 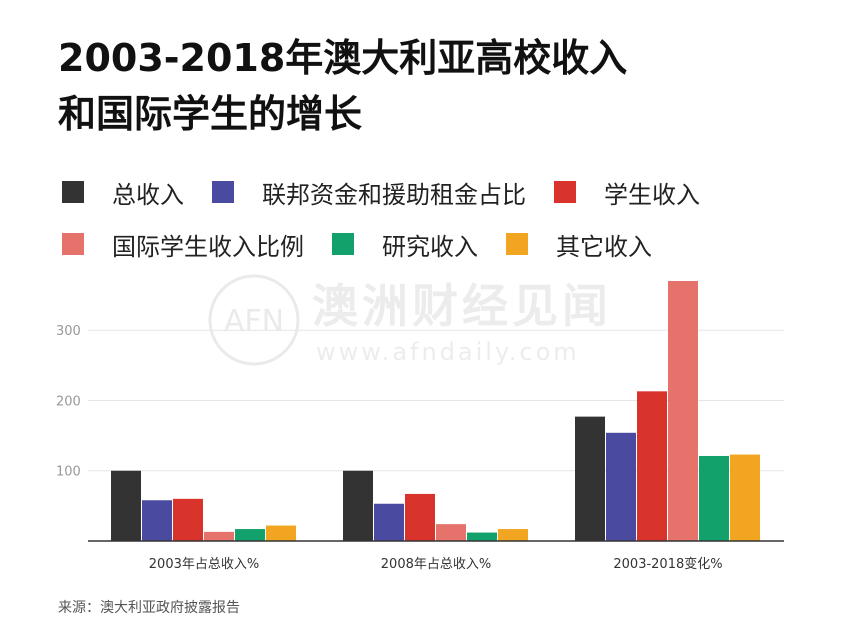 I want to click on x-tick-label: 2003年占总收入%, so click(x=204, y=564).